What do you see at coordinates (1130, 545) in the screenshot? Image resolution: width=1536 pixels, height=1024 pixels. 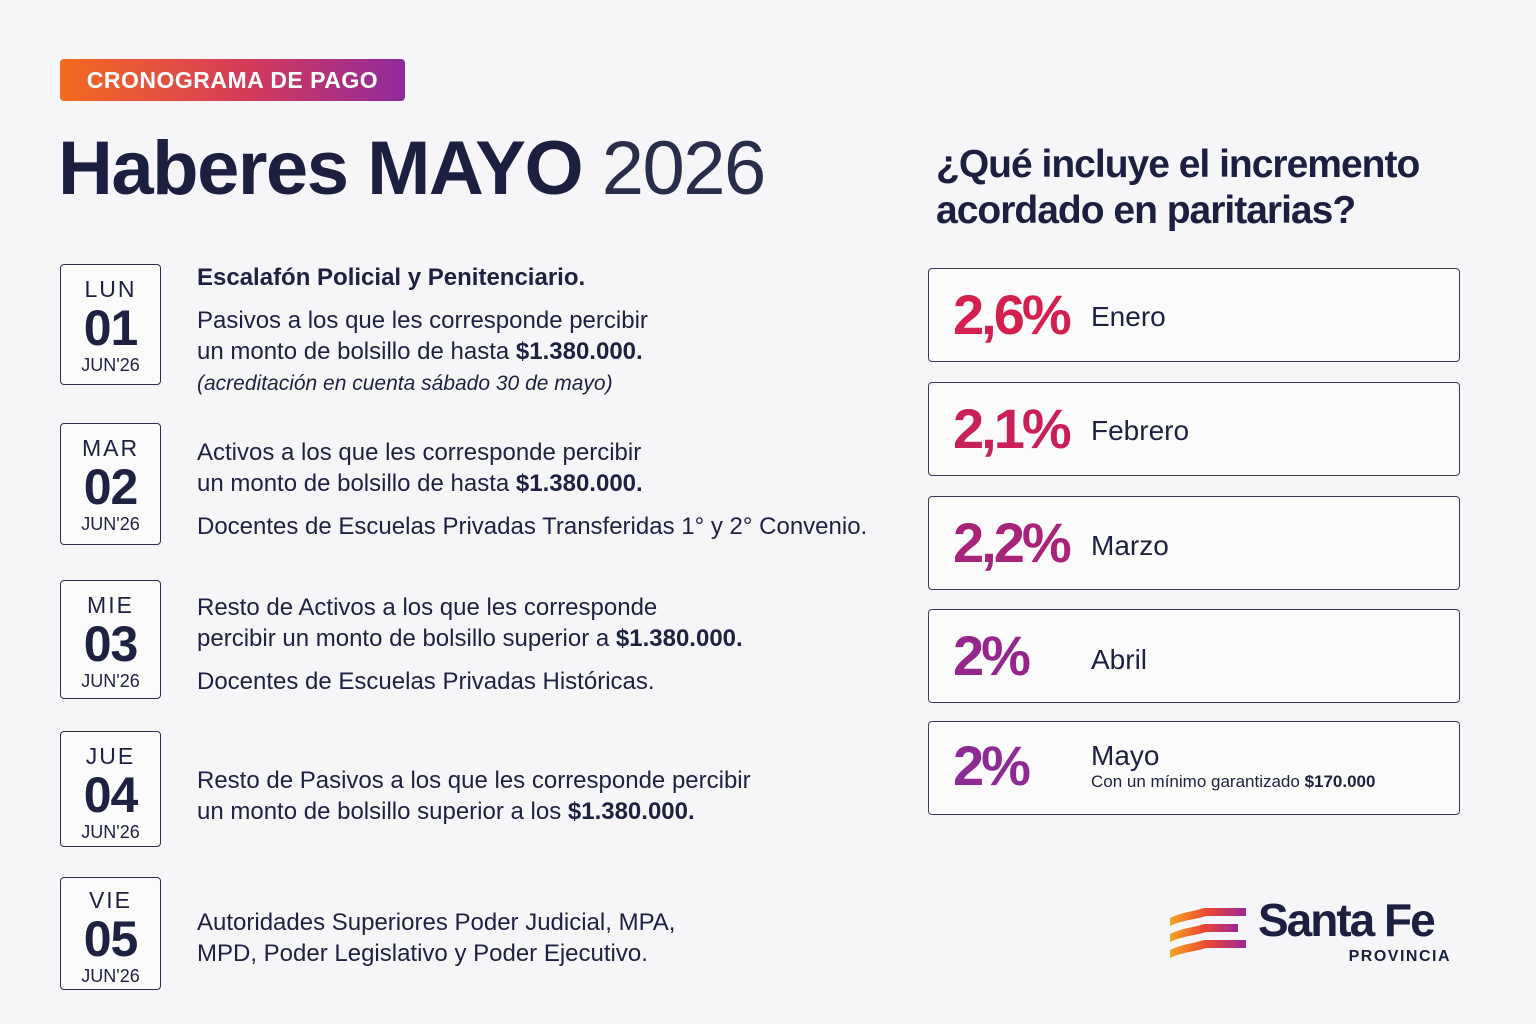 I see `increment-month: Marzo` at bounding box center [1130, 545].